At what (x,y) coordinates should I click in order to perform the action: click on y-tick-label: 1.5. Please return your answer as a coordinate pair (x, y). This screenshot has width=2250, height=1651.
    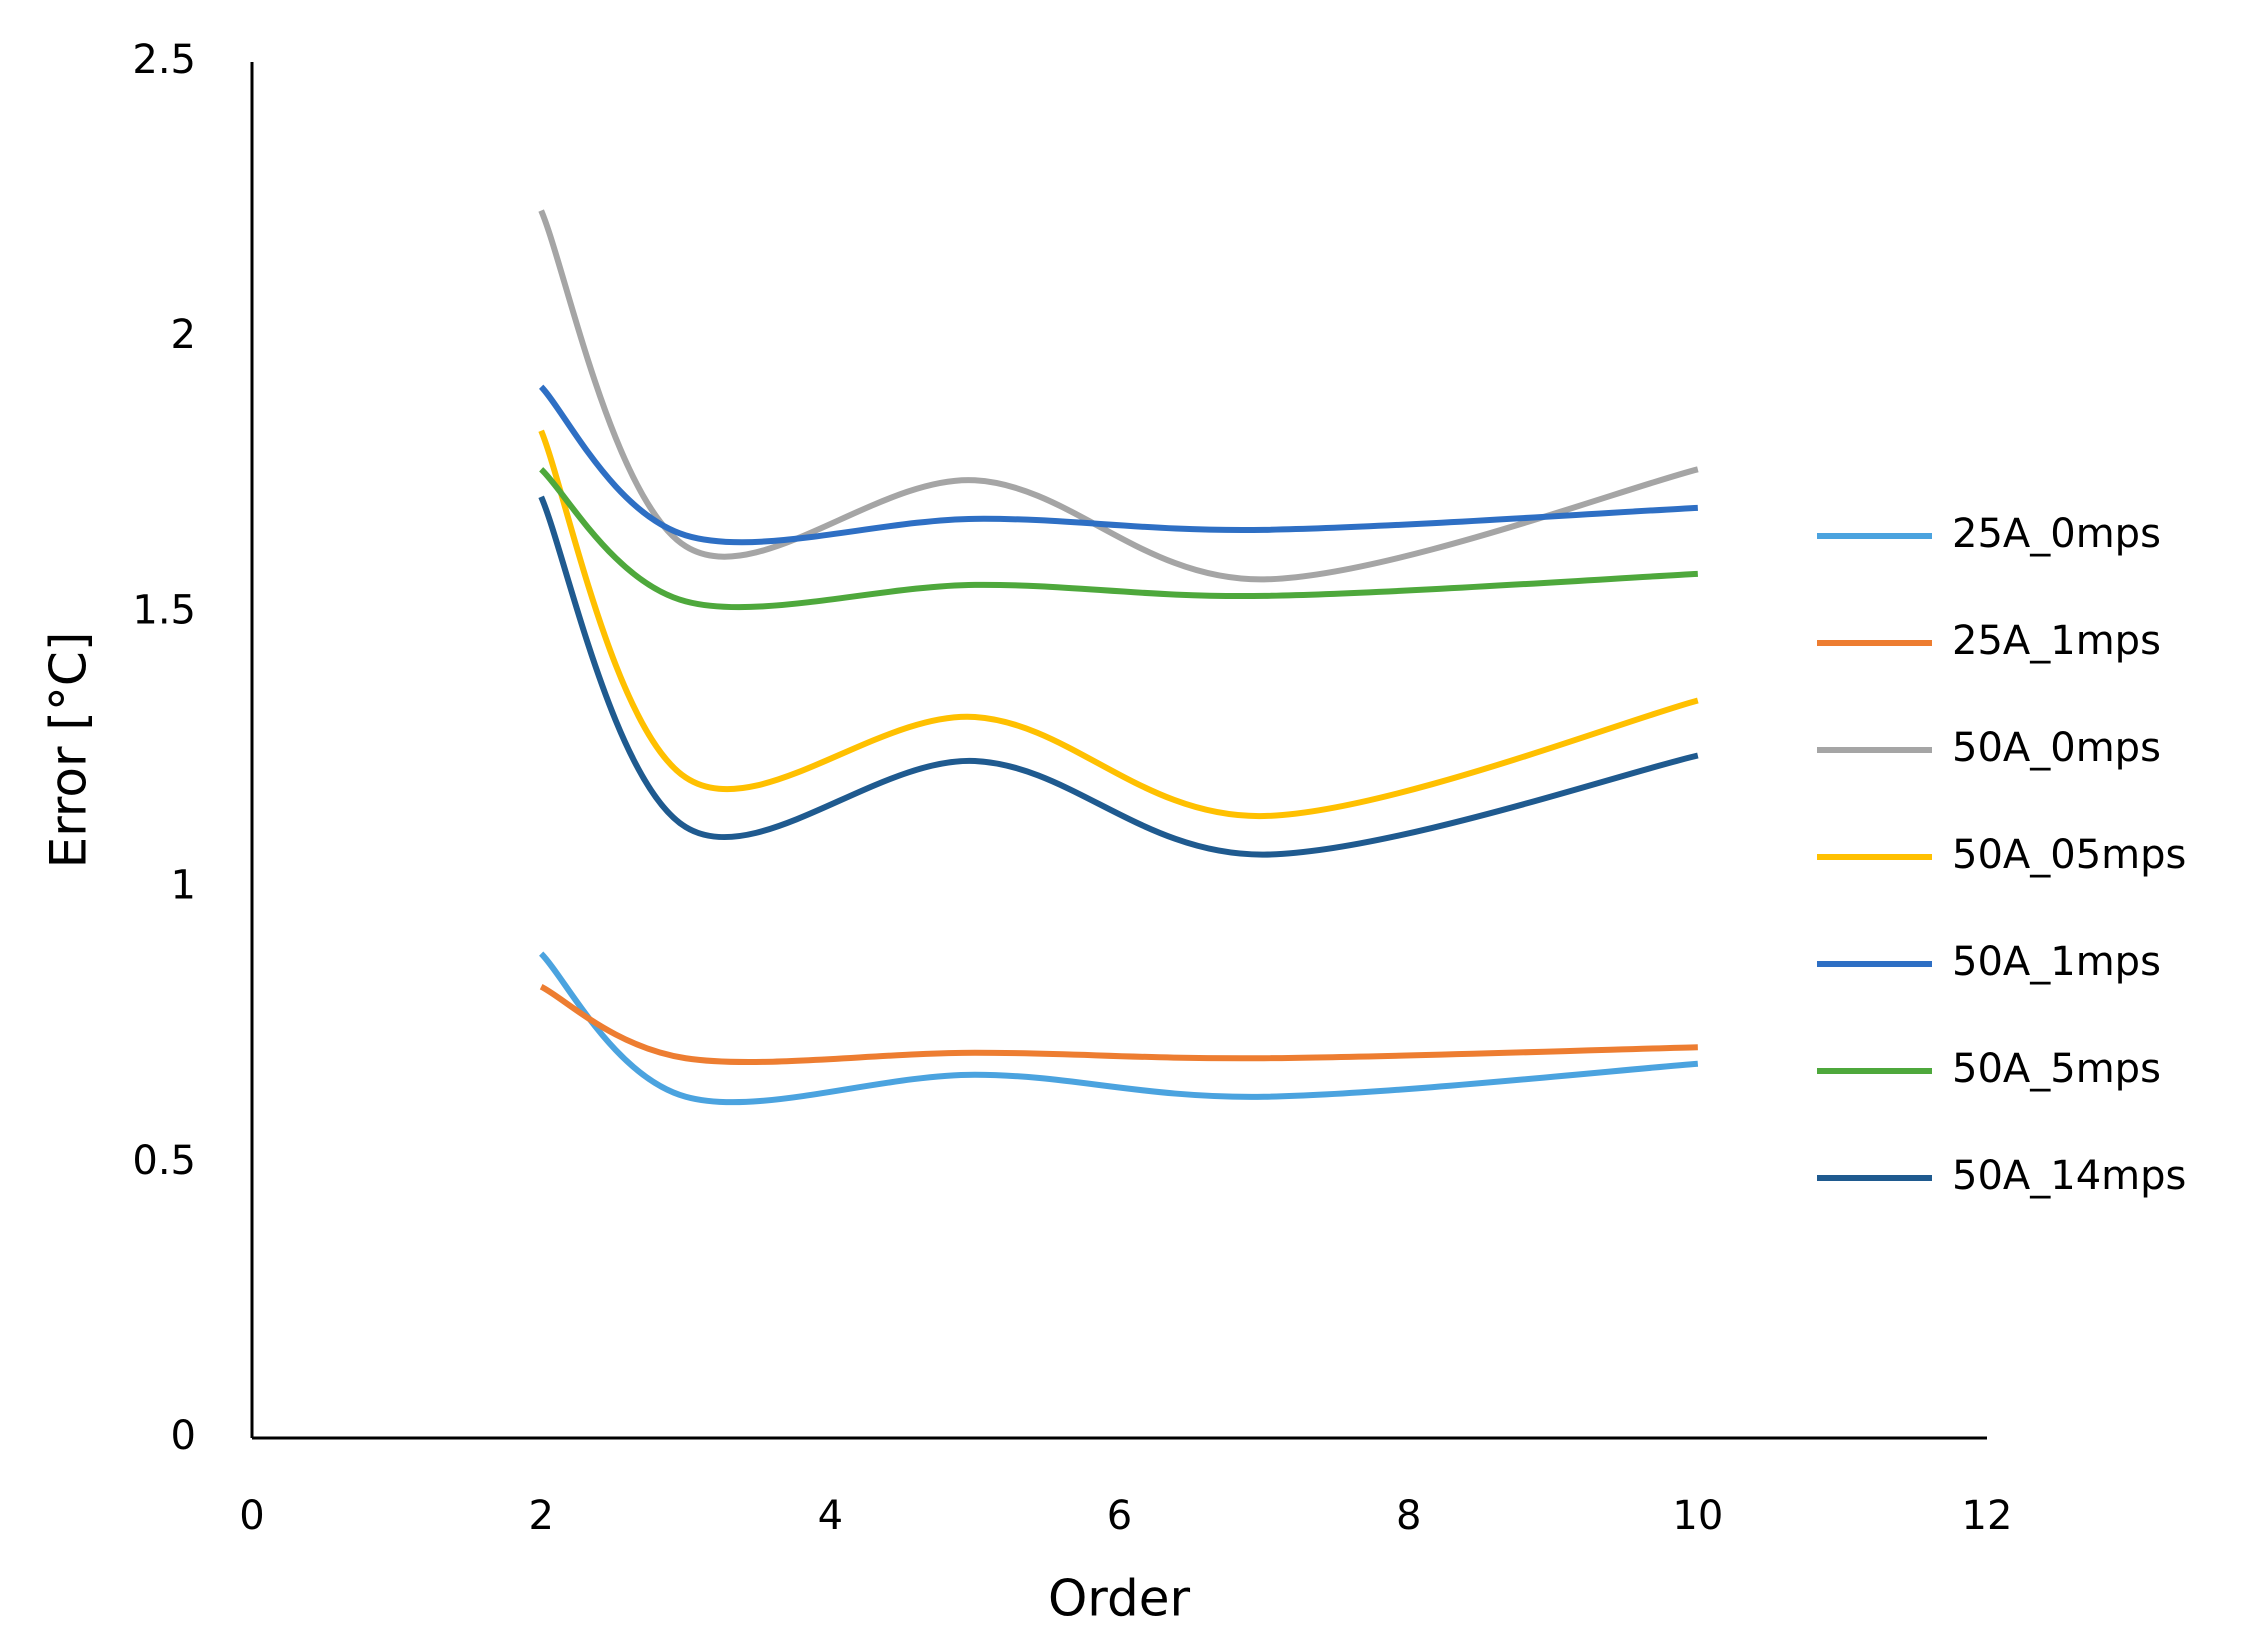
    Looking at the image, I should click on (164, 610).